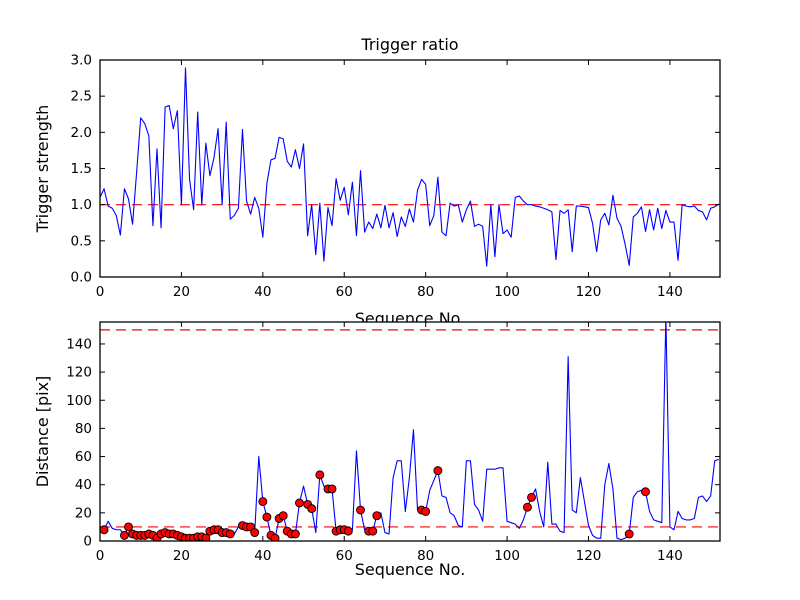 This screenshot has height=600, width=800. What do you see at coordinates (409, 44) in the screenshot?
I see `plot-title: Trigger ratio` at bounding box center [409, 44].